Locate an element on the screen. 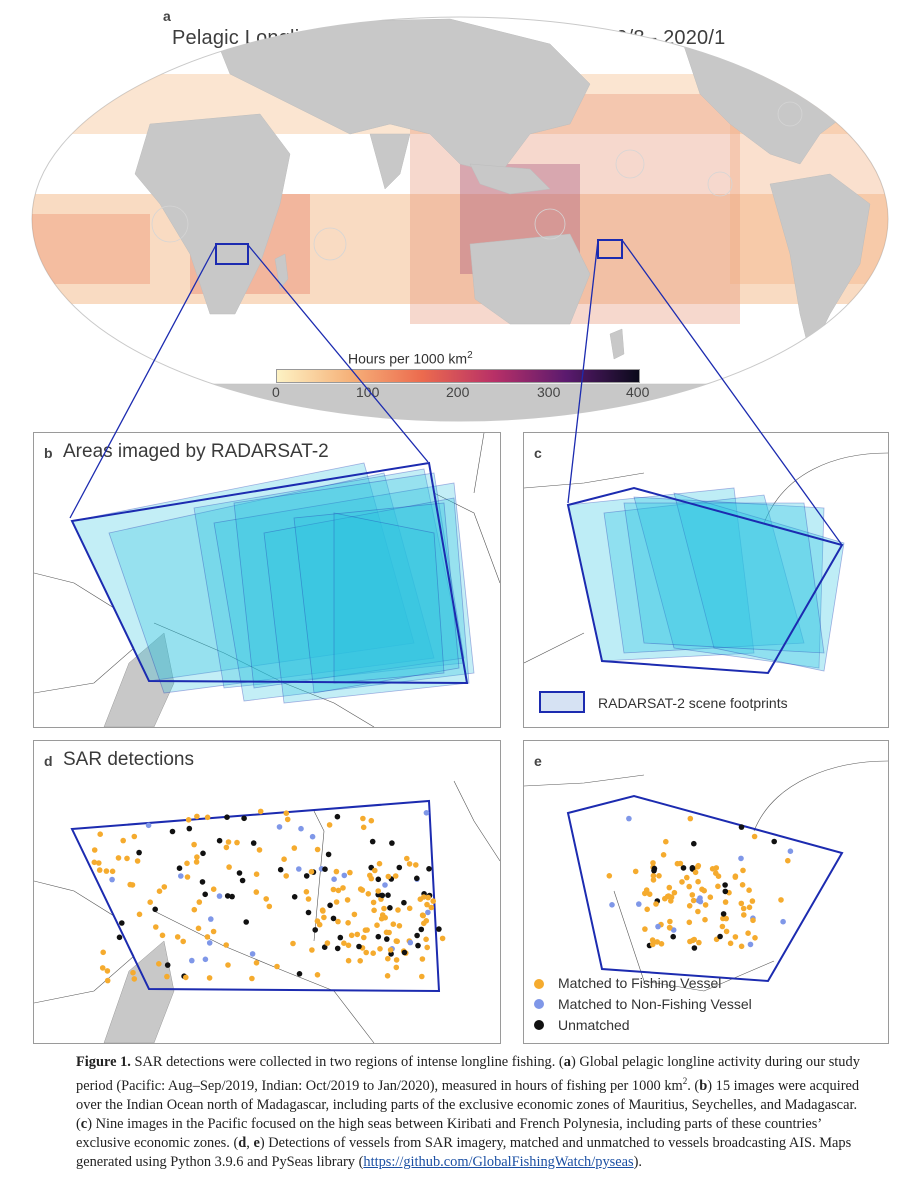 The image size is (919, 1200). legend-dot-non-fishing is located at coordinates (539, 1004).